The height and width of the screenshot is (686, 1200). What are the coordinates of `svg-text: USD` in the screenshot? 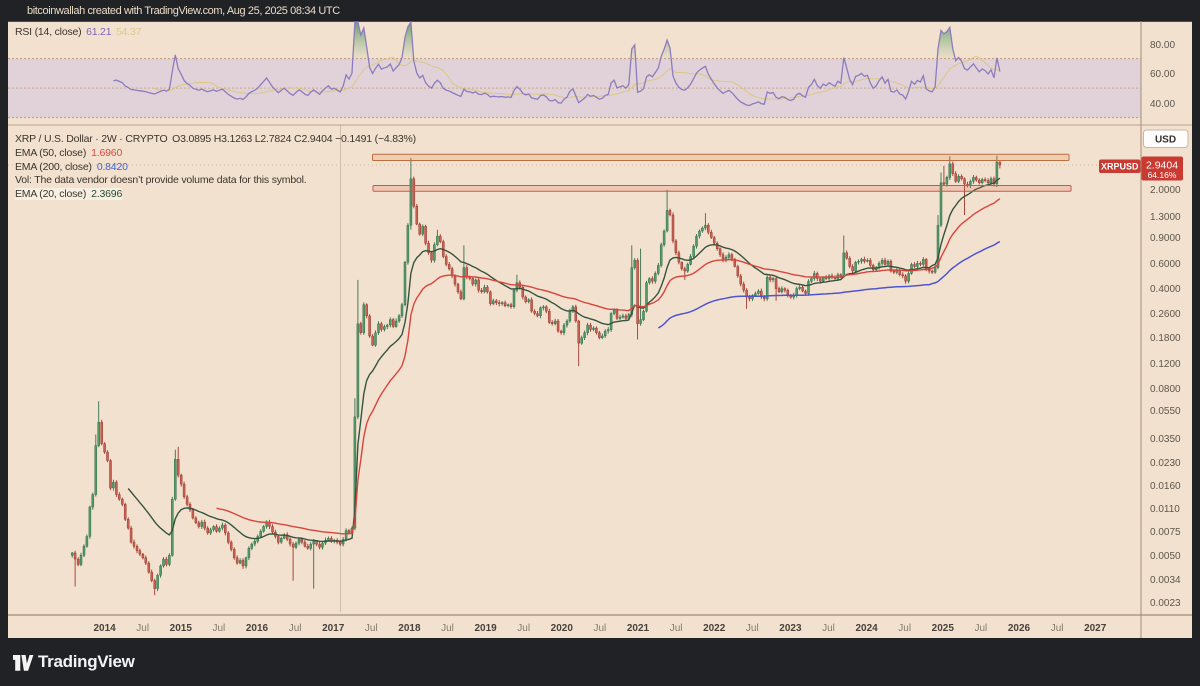 It's located at (1165, 140).